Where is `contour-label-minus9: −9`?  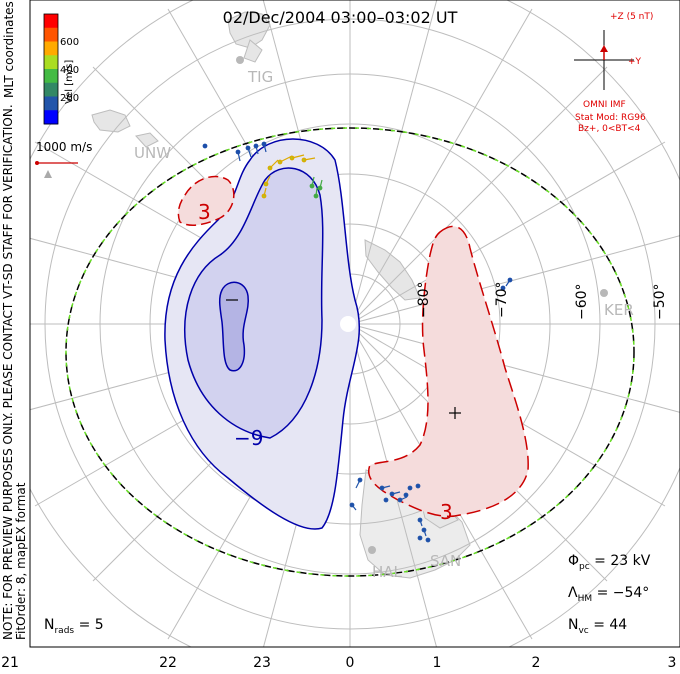
contour-label-minus9: −9 is located at coordinates (249, 438).